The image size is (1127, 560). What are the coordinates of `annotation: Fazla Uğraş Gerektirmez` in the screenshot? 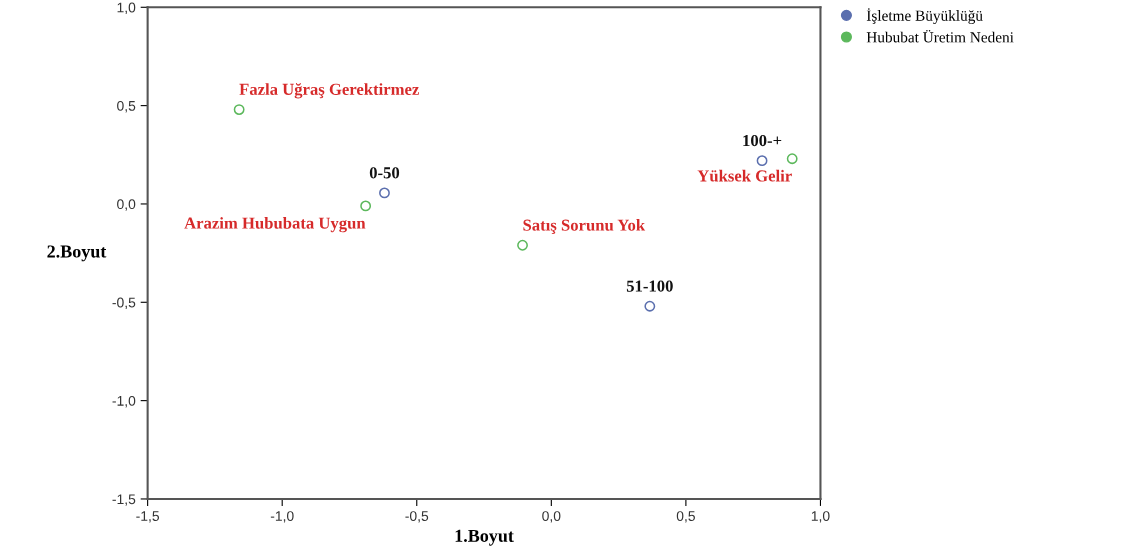 It's located at (329, 91).